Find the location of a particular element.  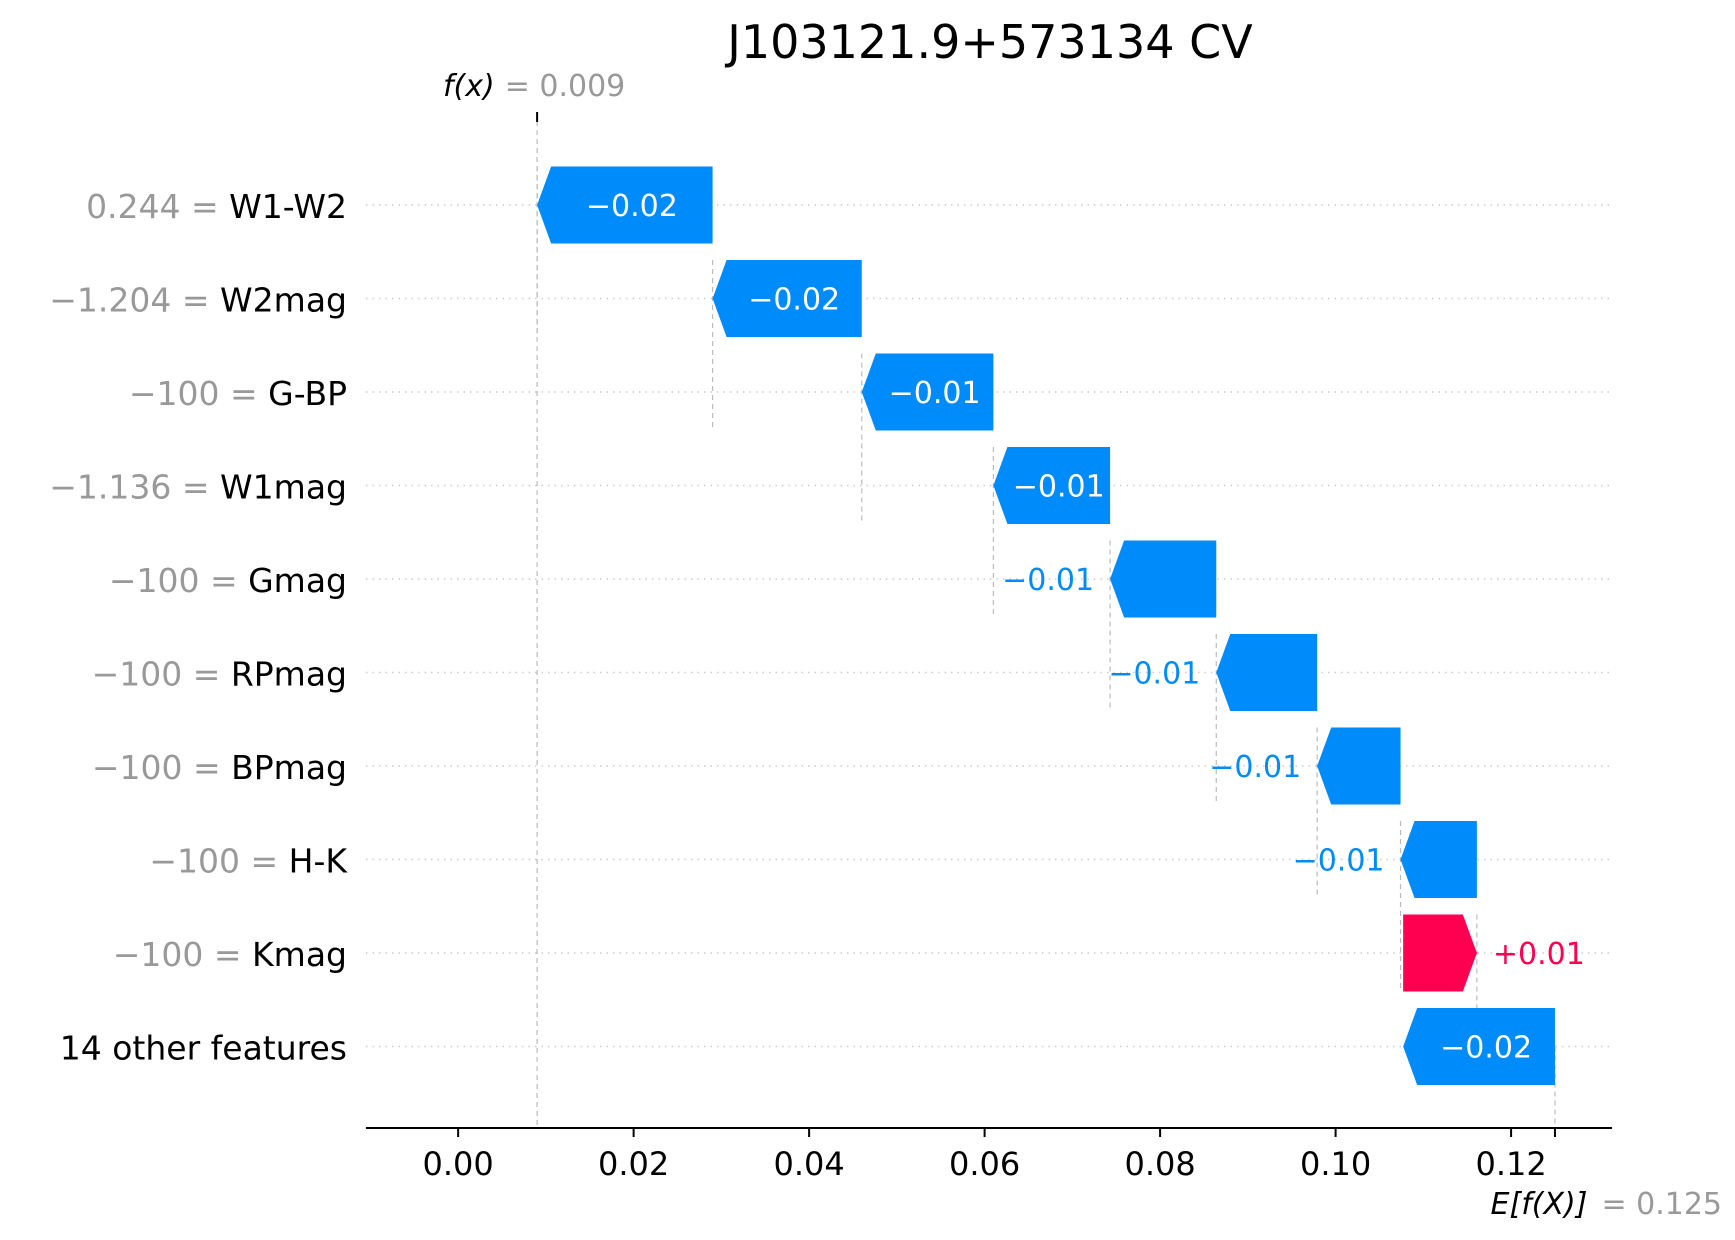

feature-name: BPmag is located at coordinates (289, 767).